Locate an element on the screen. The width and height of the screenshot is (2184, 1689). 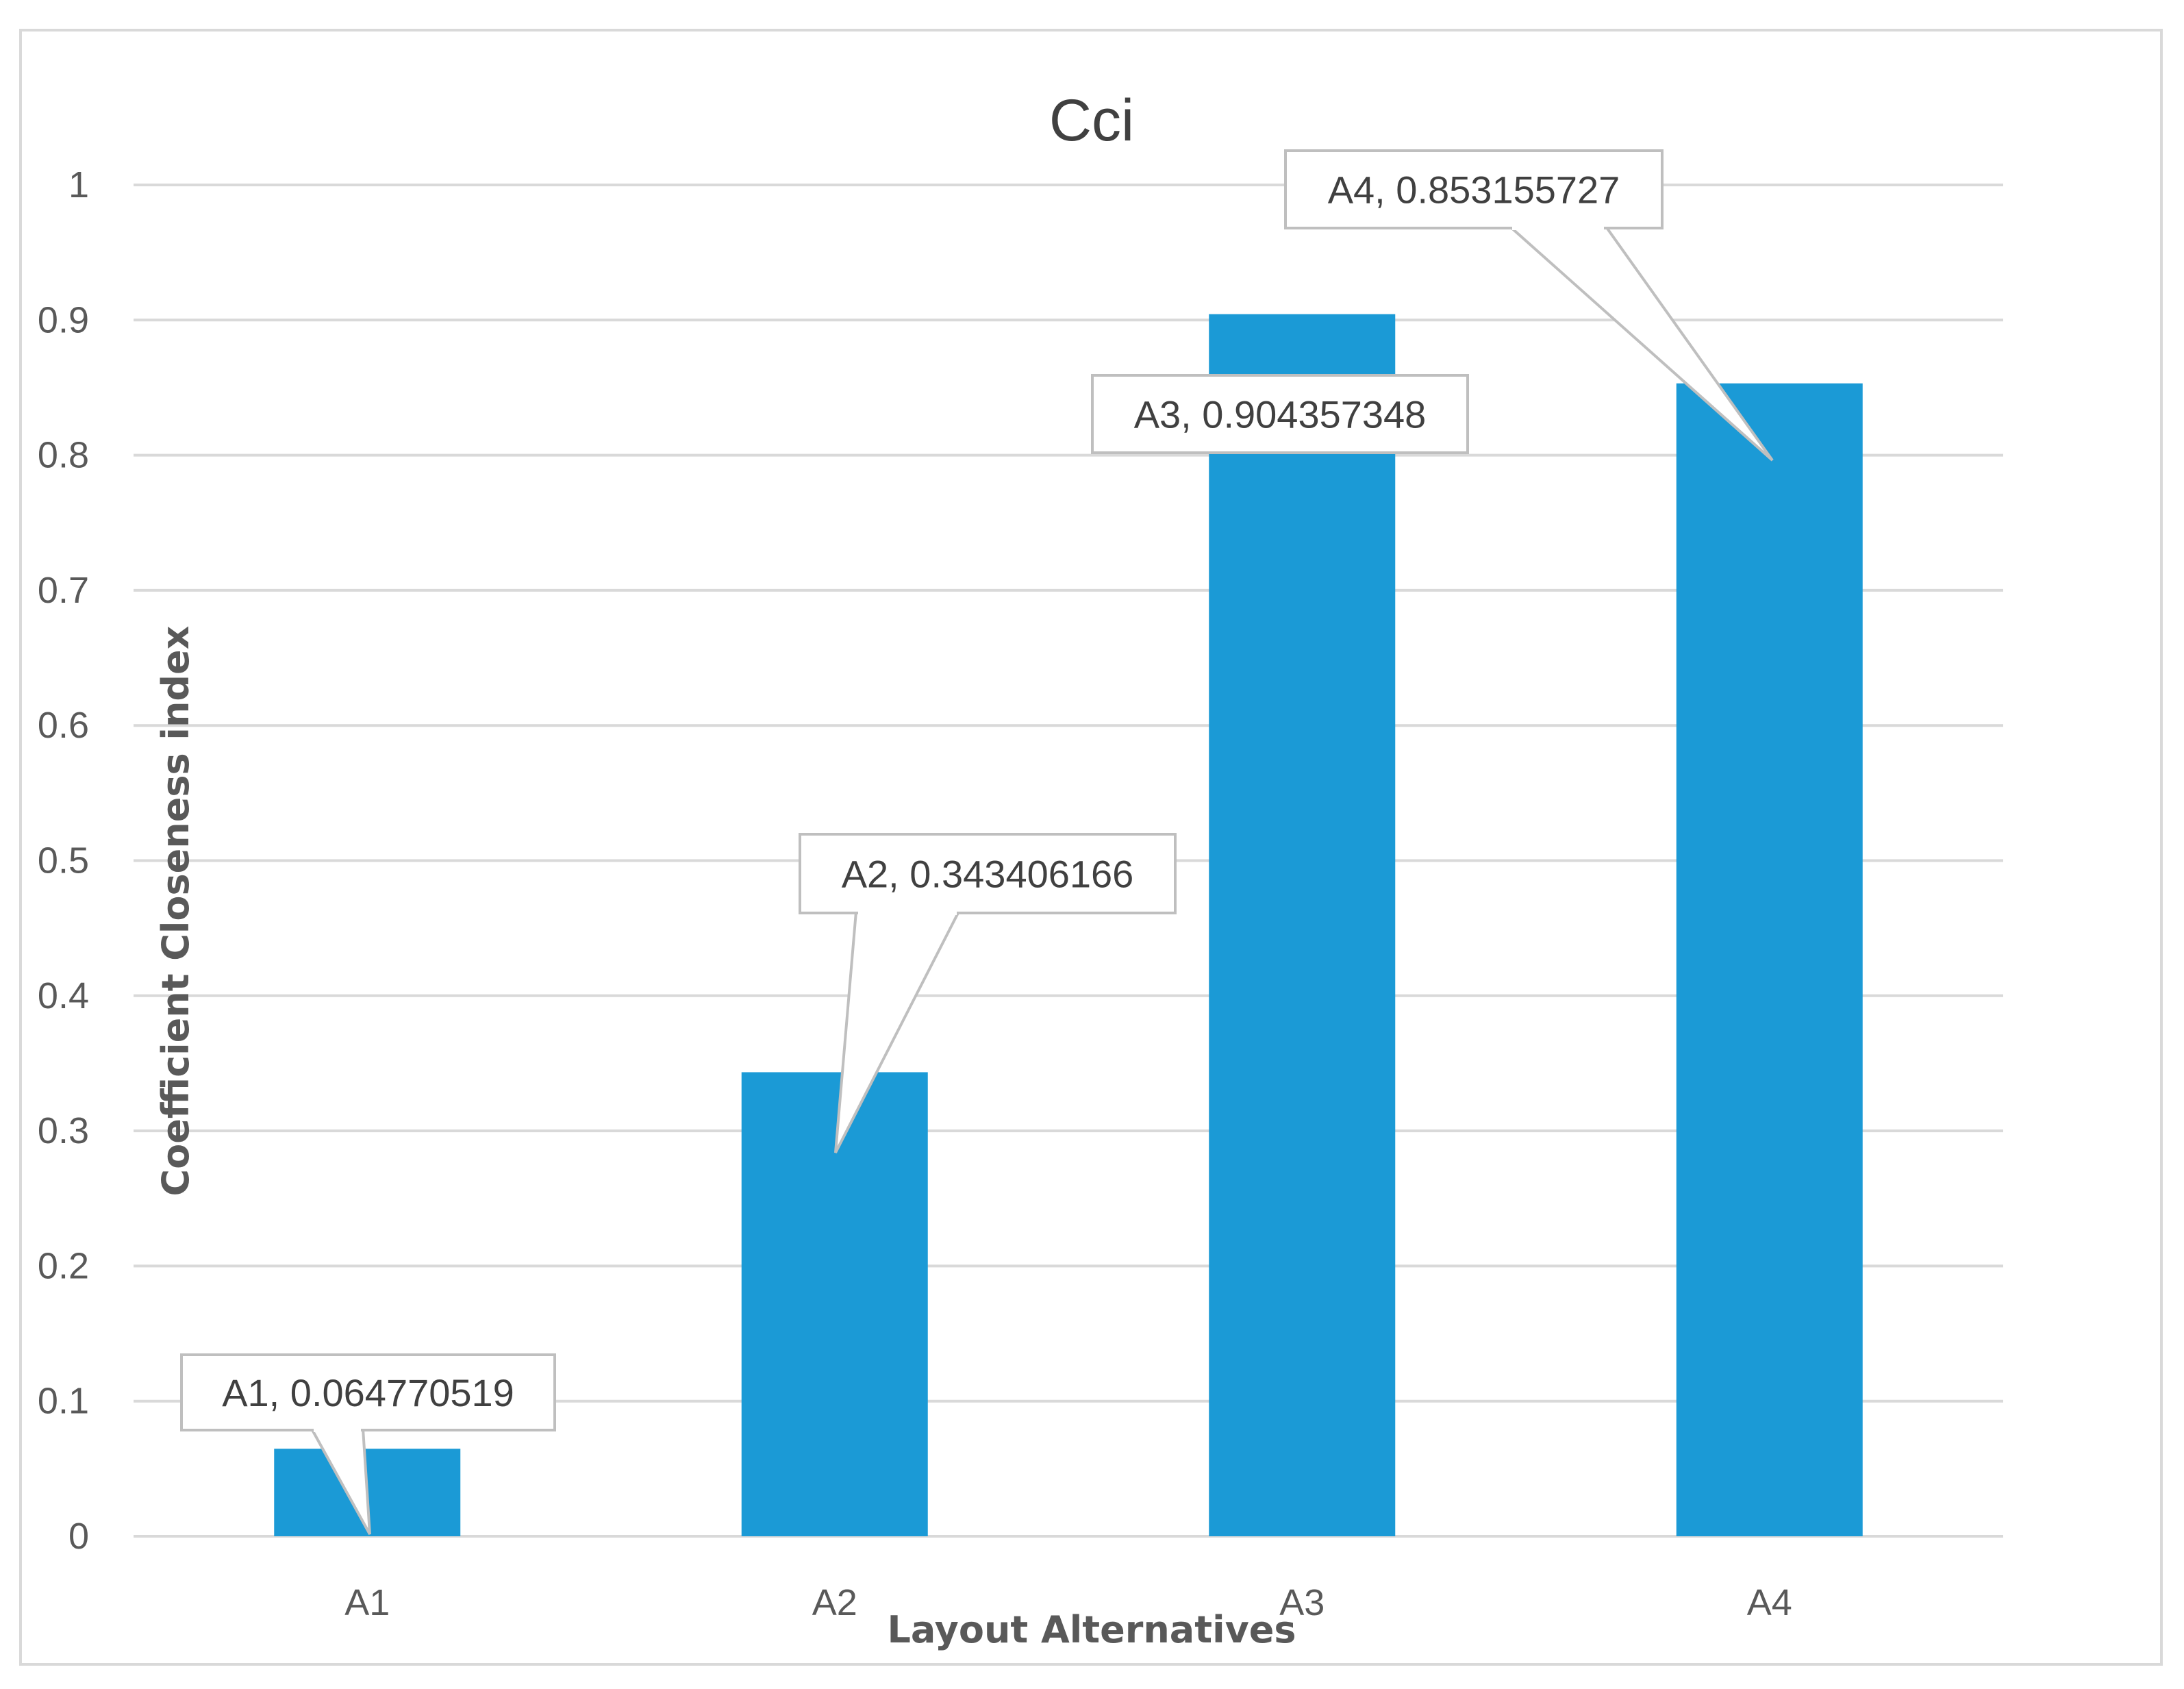
data-label: A4, 0.853155727 is located at coordinates (1474, 190).